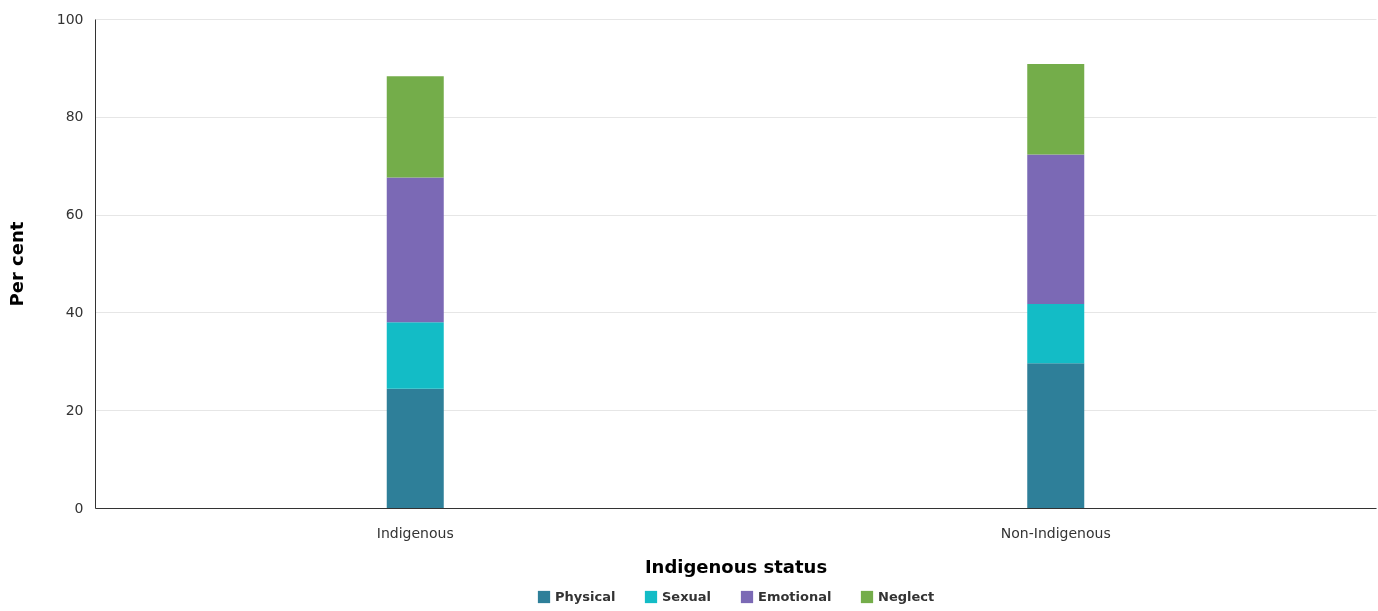 Image resolution: width=1378 pixels, height=611 pixels. Describe the element at coordinates (16, 264) in the screenshot. I see `y-axis-title: Per cent` at that location.